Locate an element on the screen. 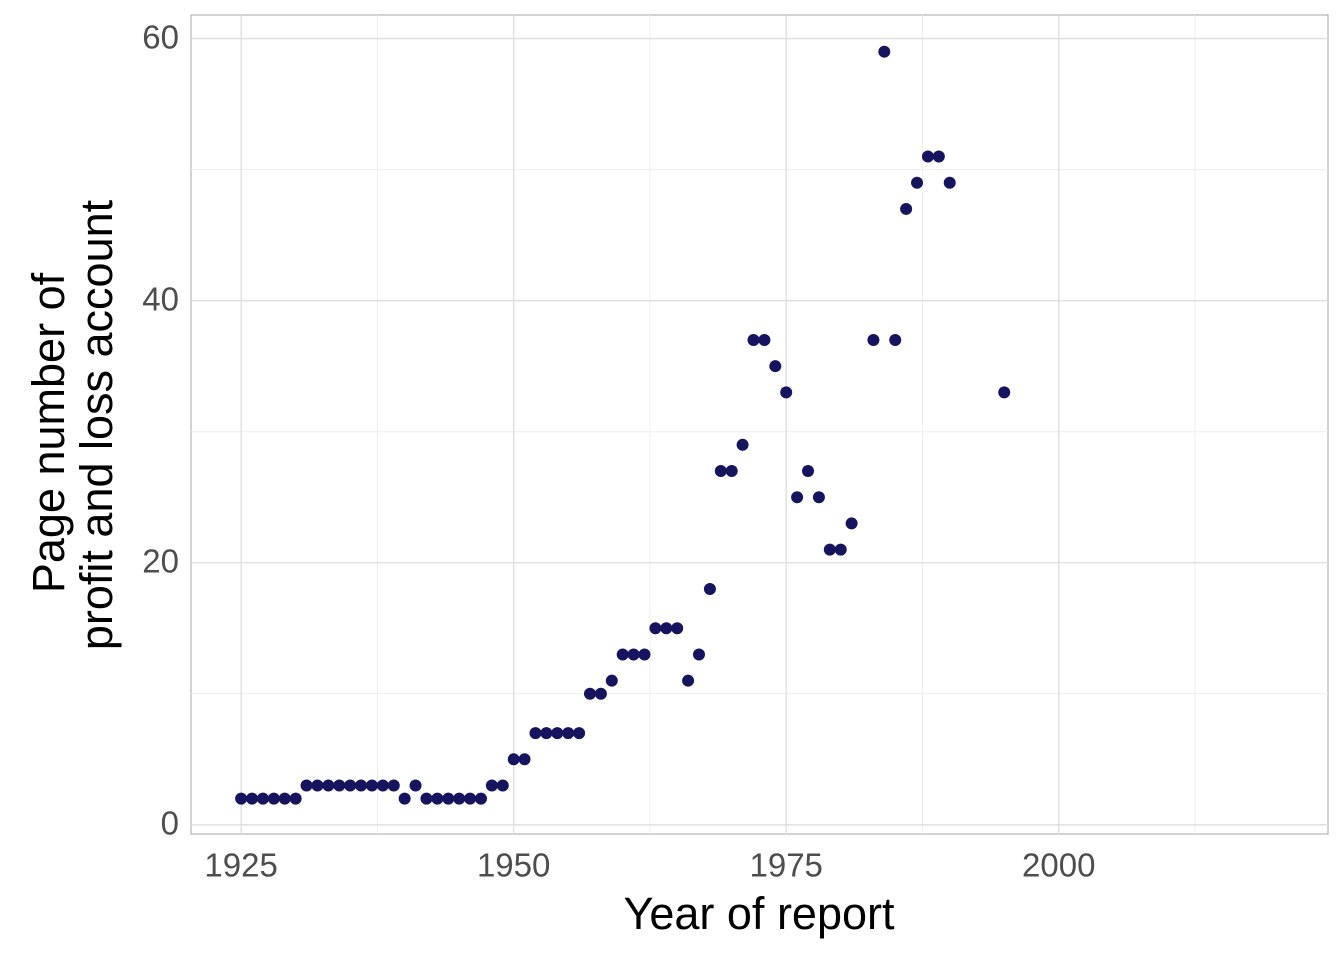 The width and height of the screenshot is (1344, 960). y-axis-title-line: profit and loss account is located at coordinates (96, 424).